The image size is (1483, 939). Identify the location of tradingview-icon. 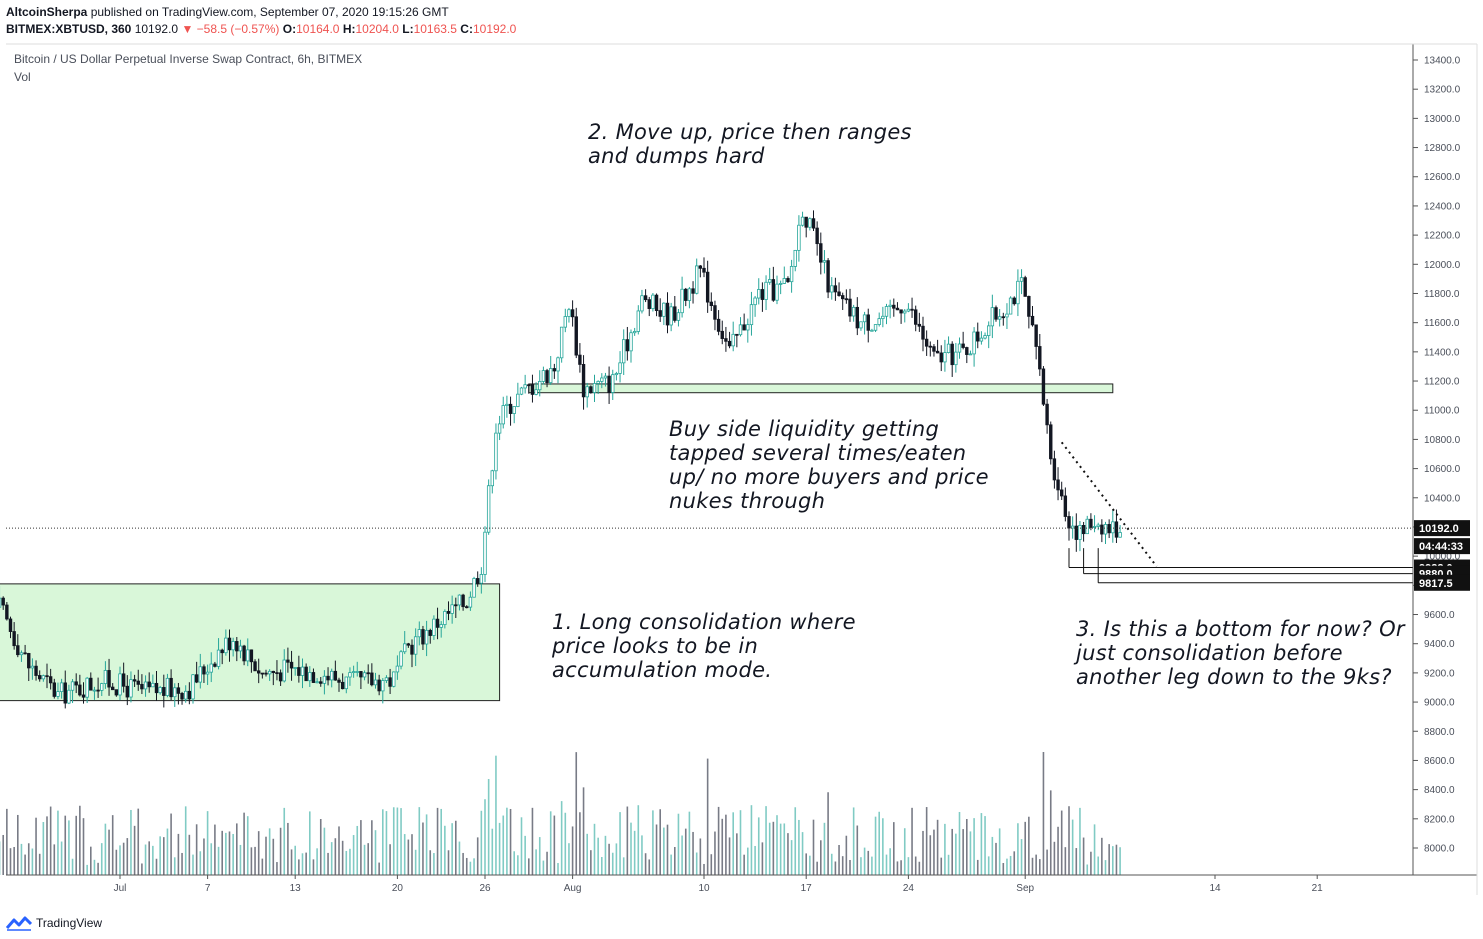
(19, 923).